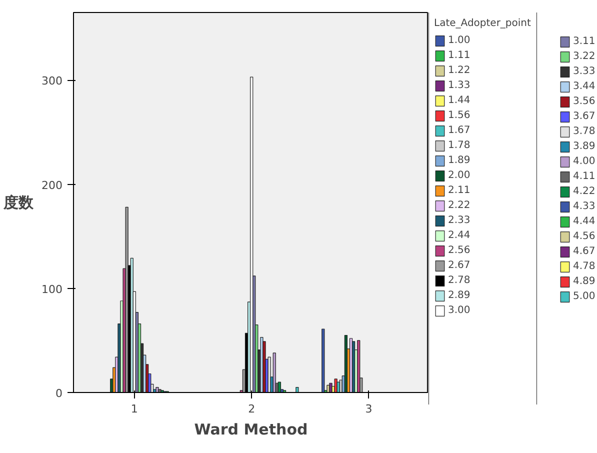  What do you see at coordinates (584, 101) in the screenshot?
I see `legend-label: 3.56` at bounding box center [584, 101].